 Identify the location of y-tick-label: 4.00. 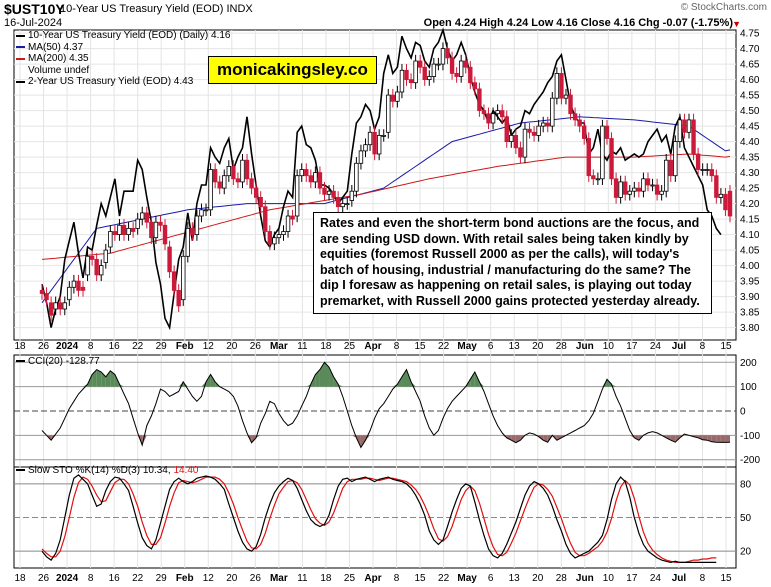
(750, 266).